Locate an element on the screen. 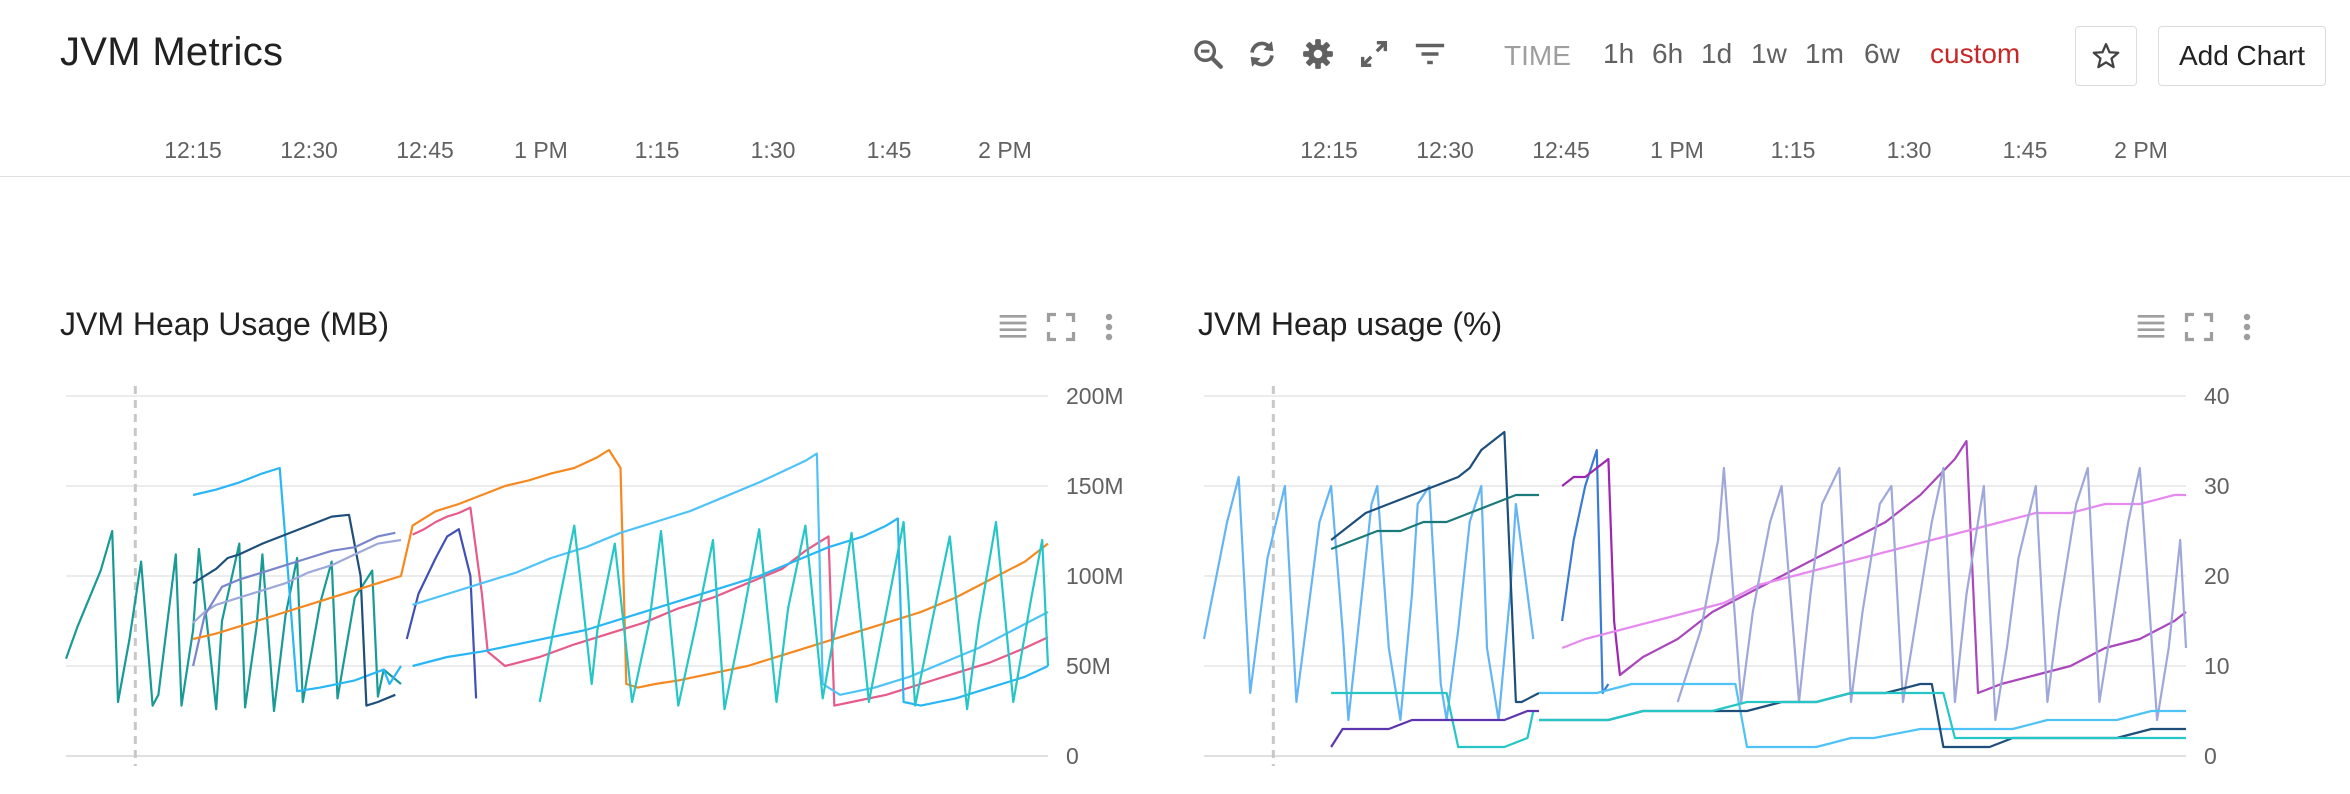 The image size is (2350, 794). star-icon is located at coordinates (2106, 56).